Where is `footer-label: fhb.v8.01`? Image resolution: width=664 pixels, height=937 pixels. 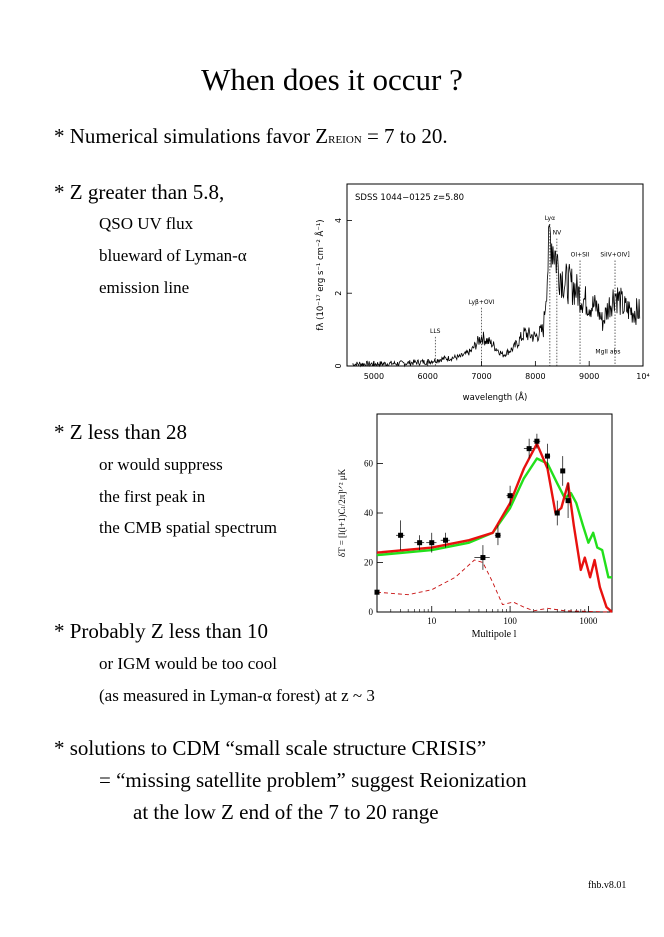
footer-label: fhb.v8.01 is located at coordinates (607, 885).